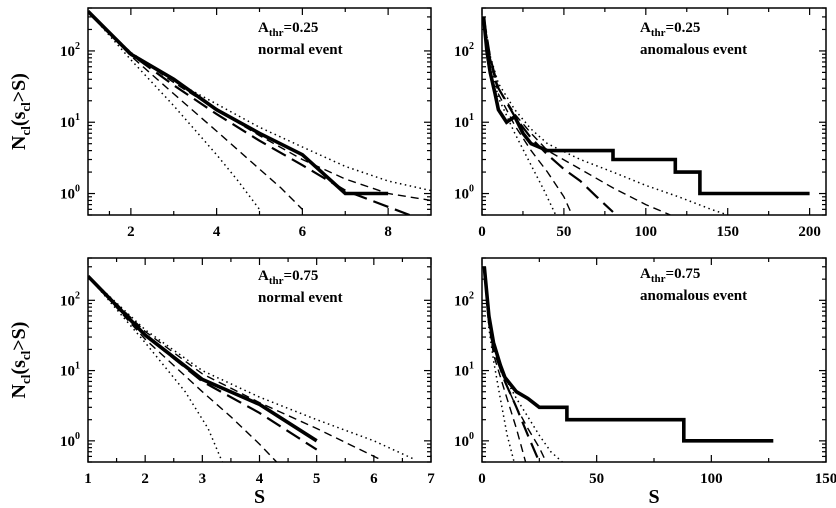 The width and height of the screenshot is (836, 508). I want to click on series-long-dash, so click(203, 363).